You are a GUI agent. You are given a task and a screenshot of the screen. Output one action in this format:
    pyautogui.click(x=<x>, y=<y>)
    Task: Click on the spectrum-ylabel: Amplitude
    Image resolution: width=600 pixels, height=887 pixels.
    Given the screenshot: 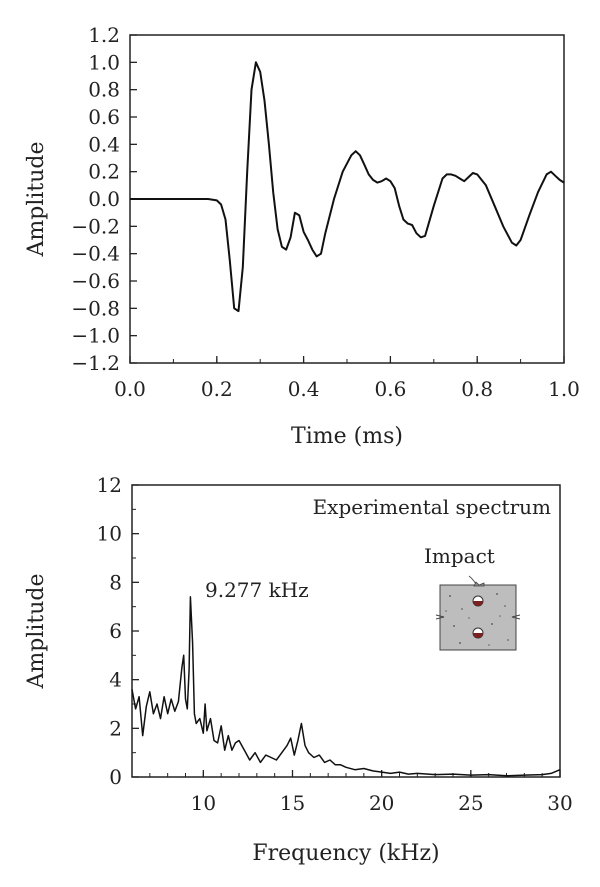 What is the action you would take?
    pyautogui.click(x=36, y=631)
    